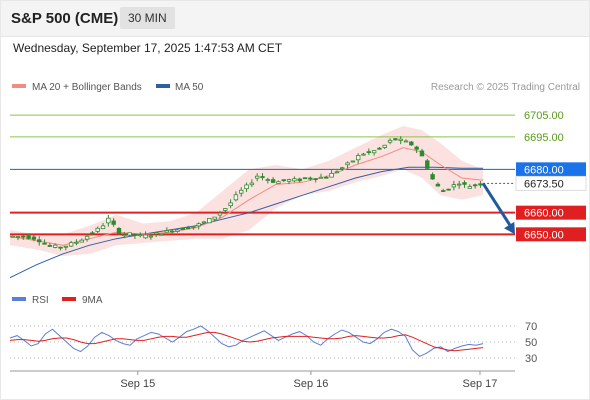 Image resolution: width=590 pixels, height=400 pixels. I want to click on timeframe-button: 30 MIN, so click(147, 18).